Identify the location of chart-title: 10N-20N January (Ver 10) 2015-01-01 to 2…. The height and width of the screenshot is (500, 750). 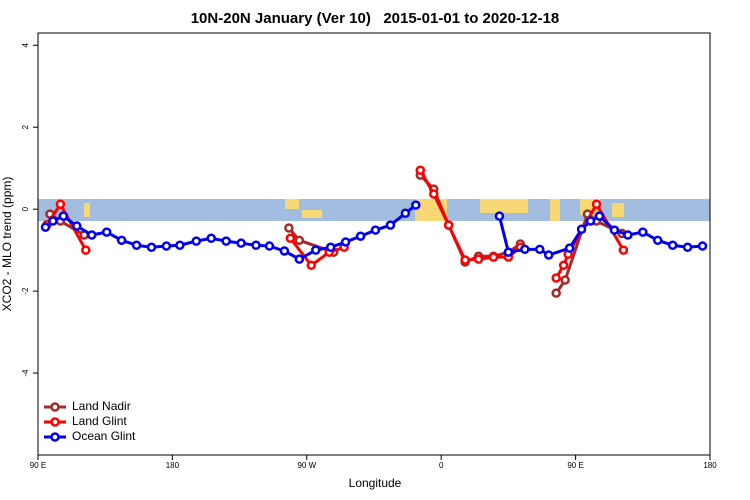
(375, 18).